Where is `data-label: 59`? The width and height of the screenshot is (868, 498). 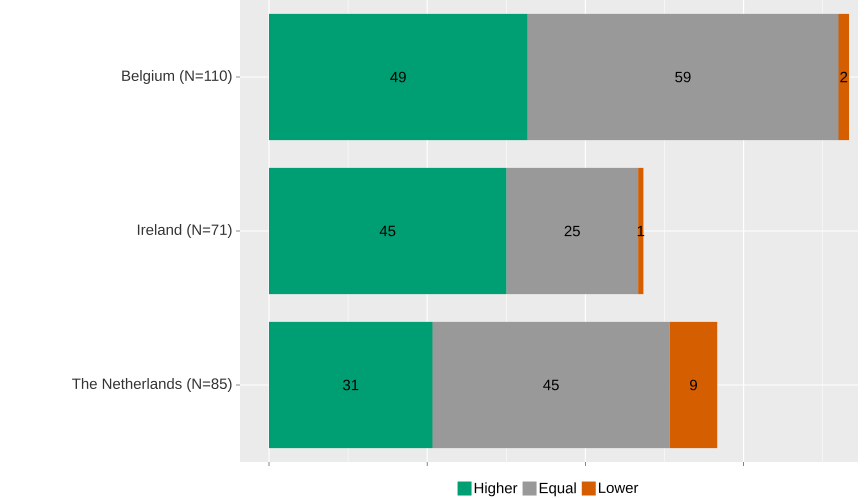
data-label: 59 is located at coordinates (683, 77).